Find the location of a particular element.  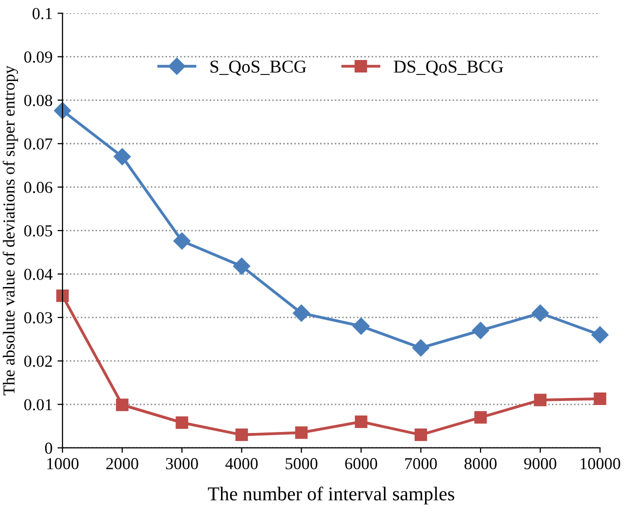

y-tick-label: 0.01 is located at coordinates (38, 404).